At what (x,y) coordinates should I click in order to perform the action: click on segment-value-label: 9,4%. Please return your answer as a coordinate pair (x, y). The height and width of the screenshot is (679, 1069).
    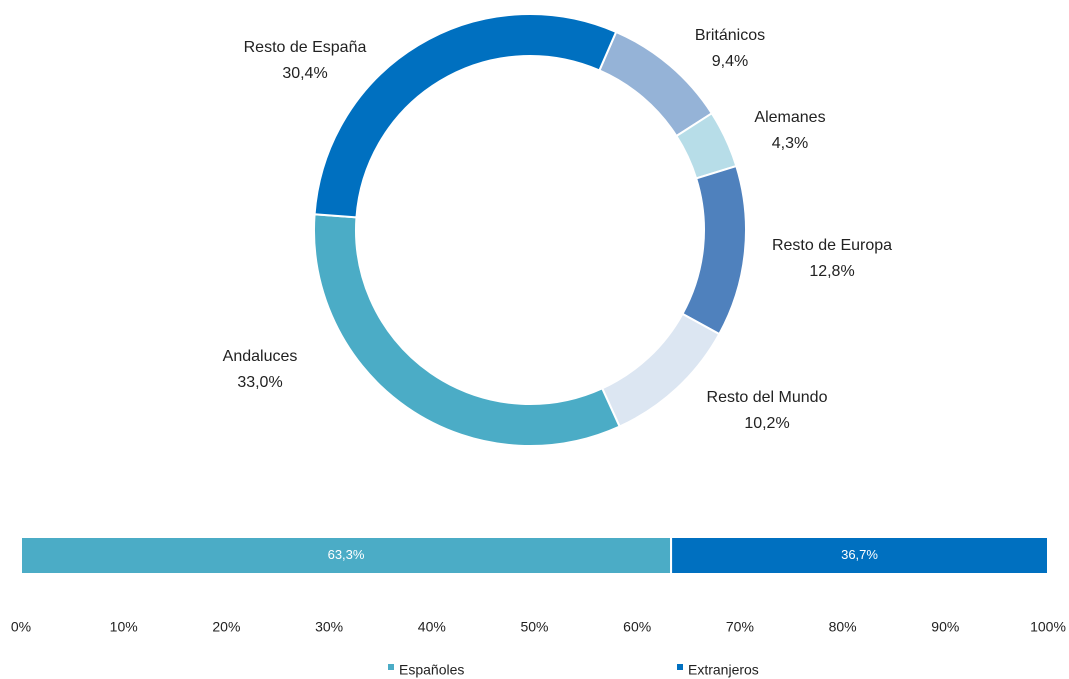
    Looking at the image, I should click on (730, 61).